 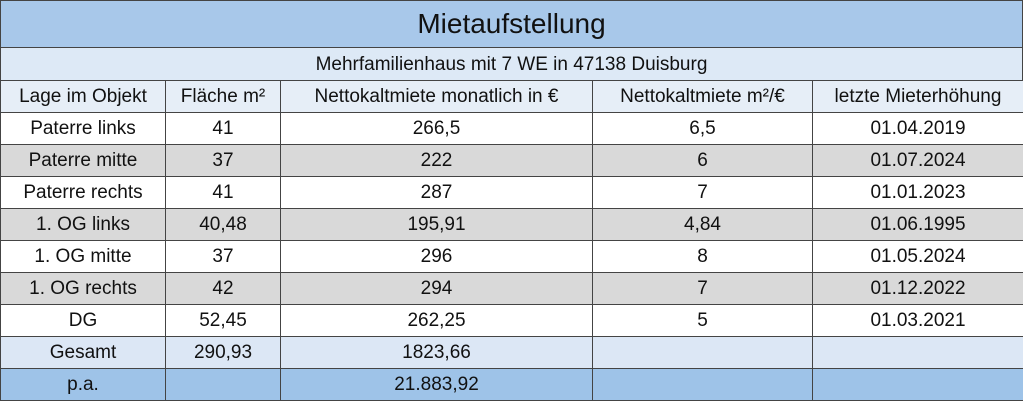 What do you see at coordinates (437, 289) in the screenshot?
I see `data-cell: 294` at bounding box center [437, 289].